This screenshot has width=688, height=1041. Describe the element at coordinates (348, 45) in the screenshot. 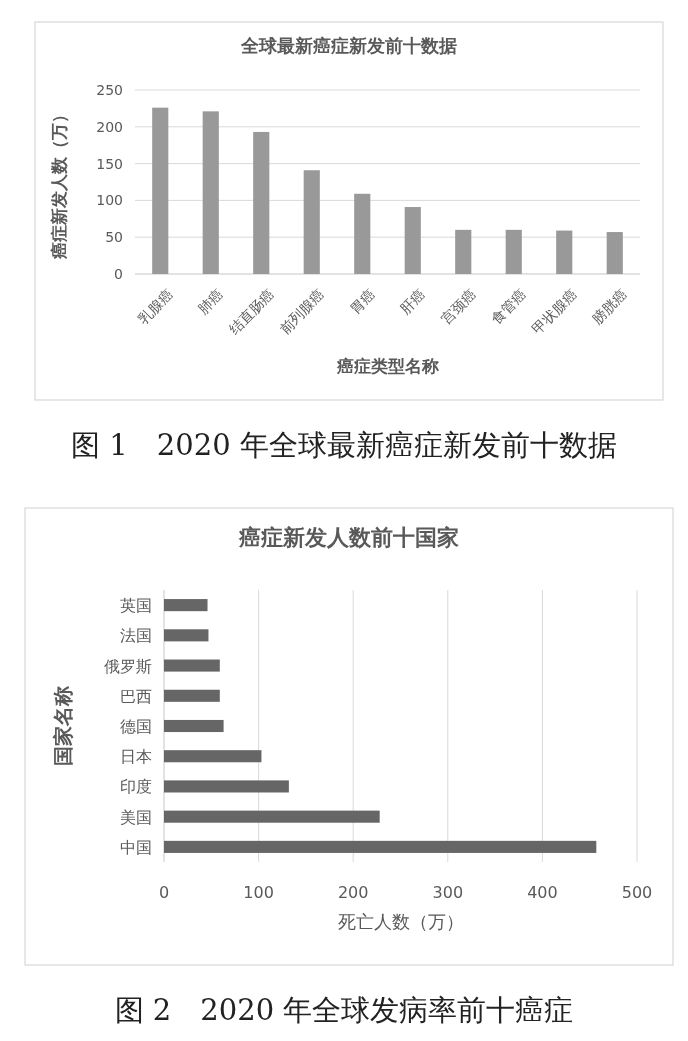

I see `chart-title: 全球最新癌症新发前十数据` at that location.